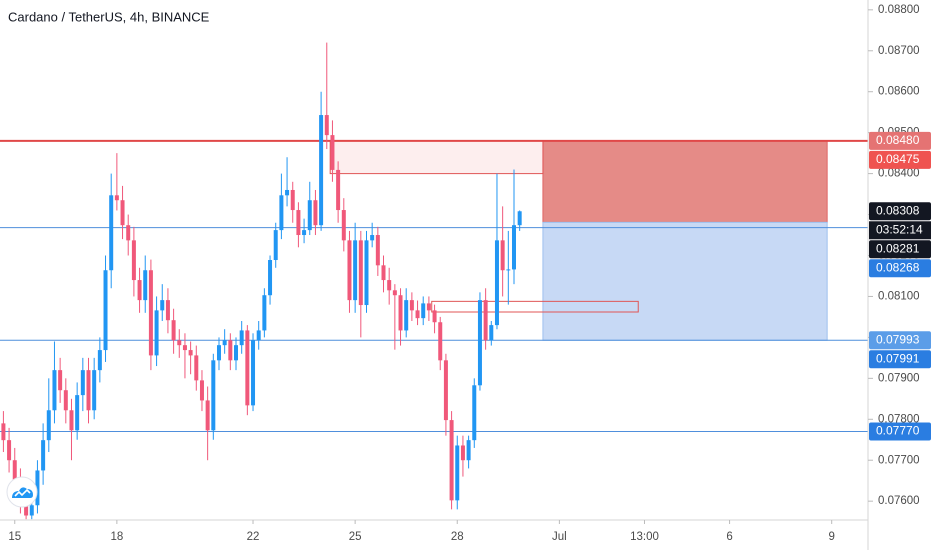 This screenshot has height=550, width=932. What do you see at coordinates (899, 296) in the screenshot?
I see `y-tick-label: 0.08100` at bounding box center [899, 296].